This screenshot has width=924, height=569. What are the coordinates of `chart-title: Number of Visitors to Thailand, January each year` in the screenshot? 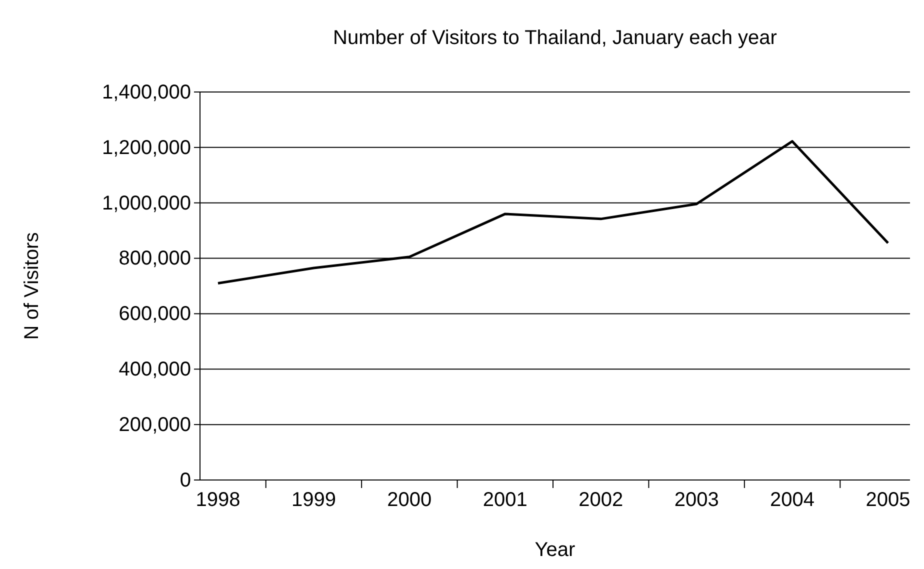 It's located at (555, 38).